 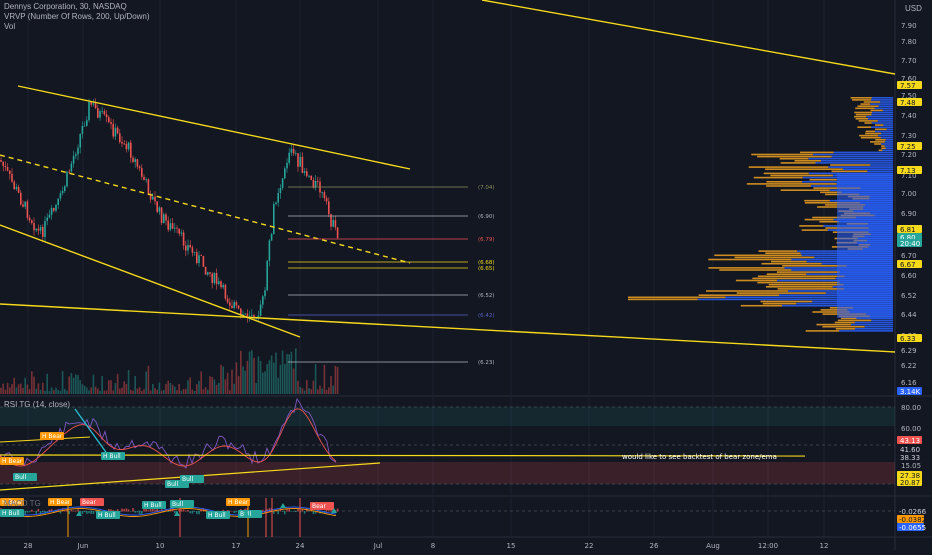 What do you see at coordinates (910, 458) in the screenshot?
I see `rsi-badge-label: 38.33` at bounding box center [910, 458].